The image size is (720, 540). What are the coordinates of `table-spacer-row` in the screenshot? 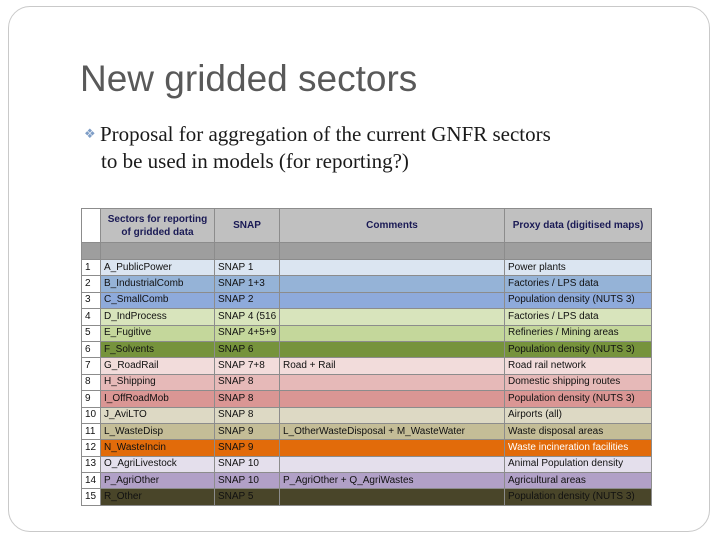 It's located at (366, 251).